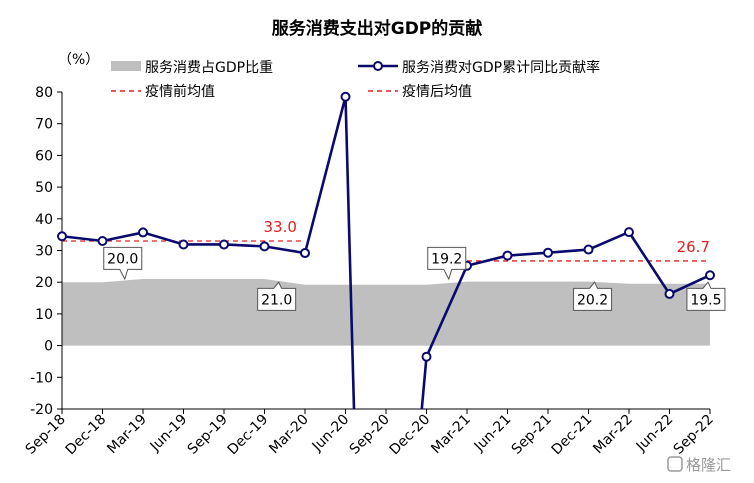  Describe the element at coordinates (44, 252) in the screenshot. I see `y-tick-label: 30` at that location.